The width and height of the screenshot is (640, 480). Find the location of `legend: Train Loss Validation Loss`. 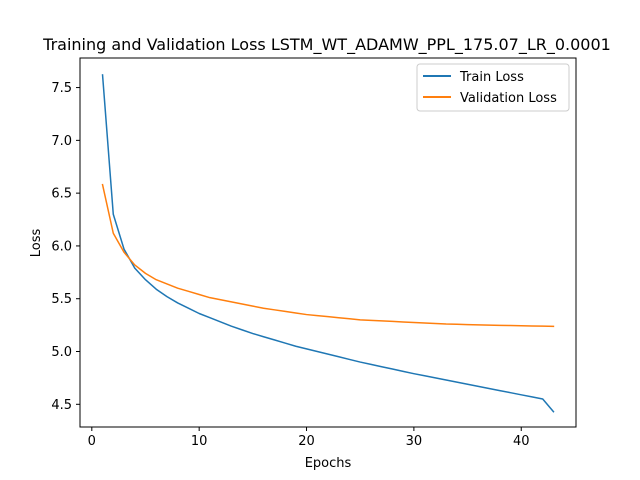

legend: Train Loss Validation Loss is located at coordinates (493, 87).